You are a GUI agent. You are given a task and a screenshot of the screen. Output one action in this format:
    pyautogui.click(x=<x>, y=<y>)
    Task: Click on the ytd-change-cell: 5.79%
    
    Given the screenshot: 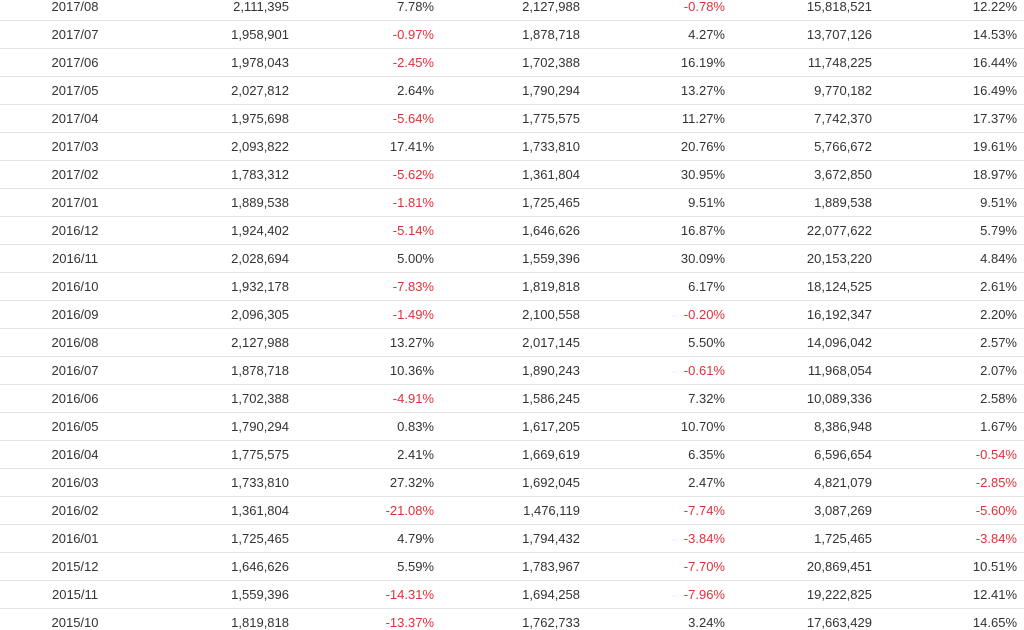 What is the action you would take?
    pyautogui.click(x=998, y=230)
    